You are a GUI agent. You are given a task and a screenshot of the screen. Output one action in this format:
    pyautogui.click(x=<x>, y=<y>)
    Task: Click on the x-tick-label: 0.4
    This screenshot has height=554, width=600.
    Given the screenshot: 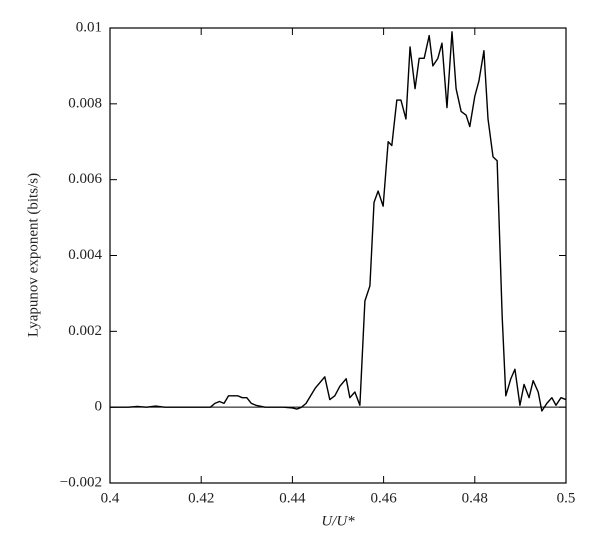 What is the action you would take?
    pyautogui.click(x=110, y=498)
    